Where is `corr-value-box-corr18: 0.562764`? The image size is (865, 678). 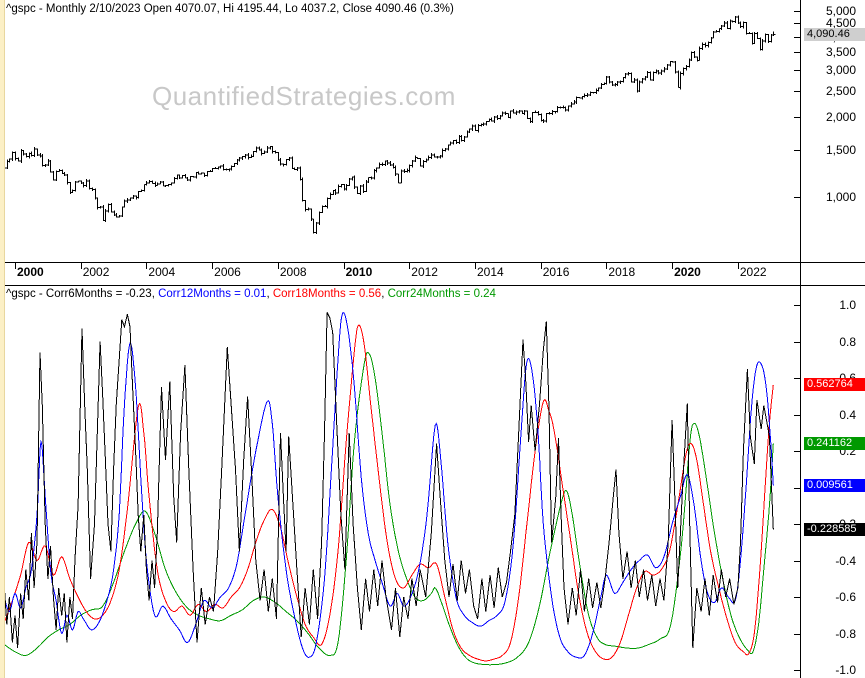
corr-value-box-corr18: 0.562764 is located at coordinates (834, 385).